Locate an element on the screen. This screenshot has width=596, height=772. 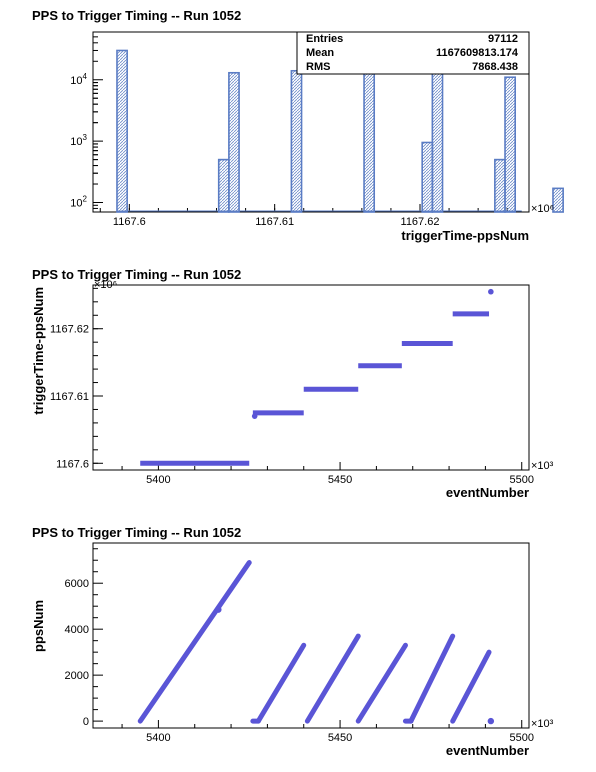
pps-vs-event-x-axis-title: eventNumber is located at coordinates (487, 750).